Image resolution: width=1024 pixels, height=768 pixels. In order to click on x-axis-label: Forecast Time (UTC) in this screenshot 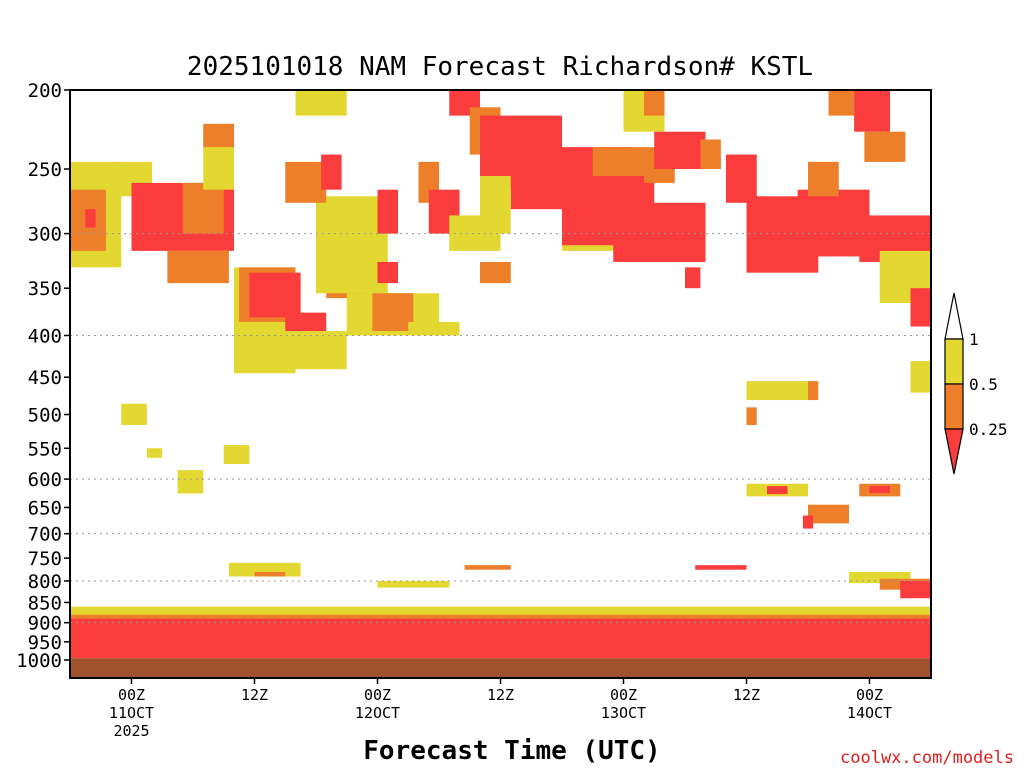, I will do `click(511, 751)`.